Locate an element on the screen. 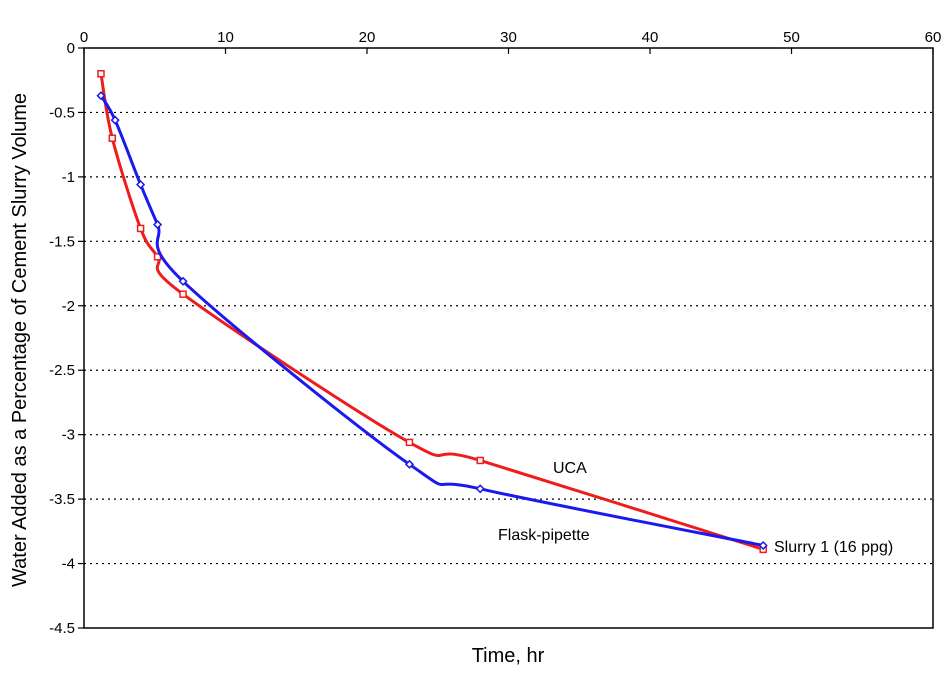  x-tick-label: 40 is located at coordinates (650, 37).